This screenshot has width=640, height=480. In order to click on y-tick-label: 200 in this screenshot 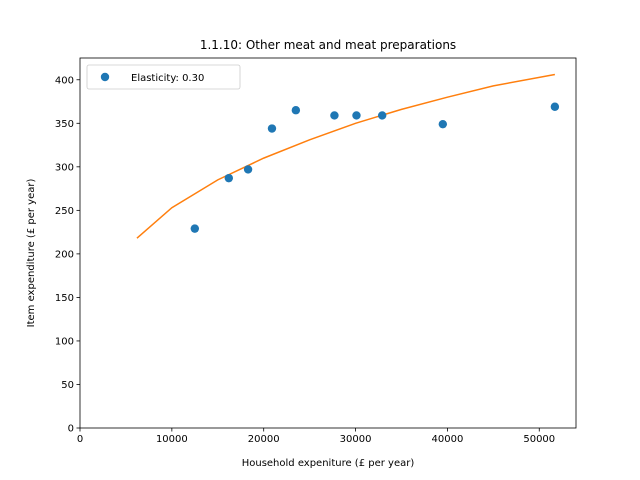, I will do `click(64, 254)`.